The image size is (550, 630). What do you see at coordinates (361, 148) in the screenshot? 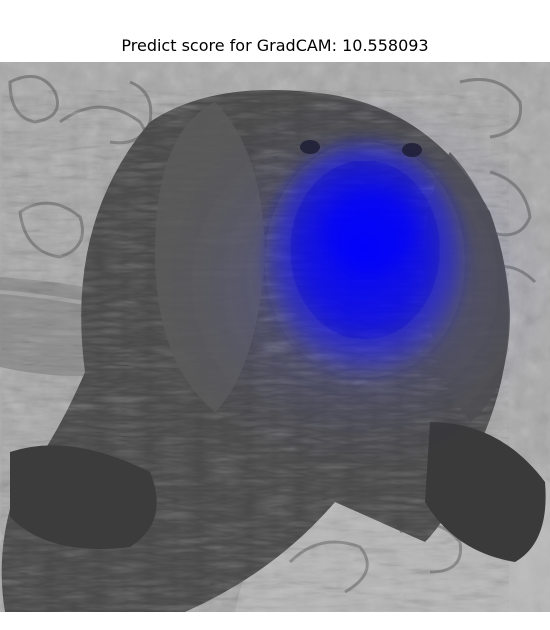
I see `dog-eyes` at bounding box center [361, 148].